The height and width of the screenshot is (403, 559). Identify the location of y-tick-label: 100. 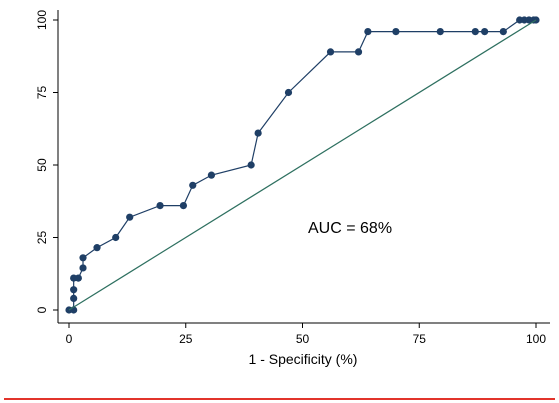
(42, 20).